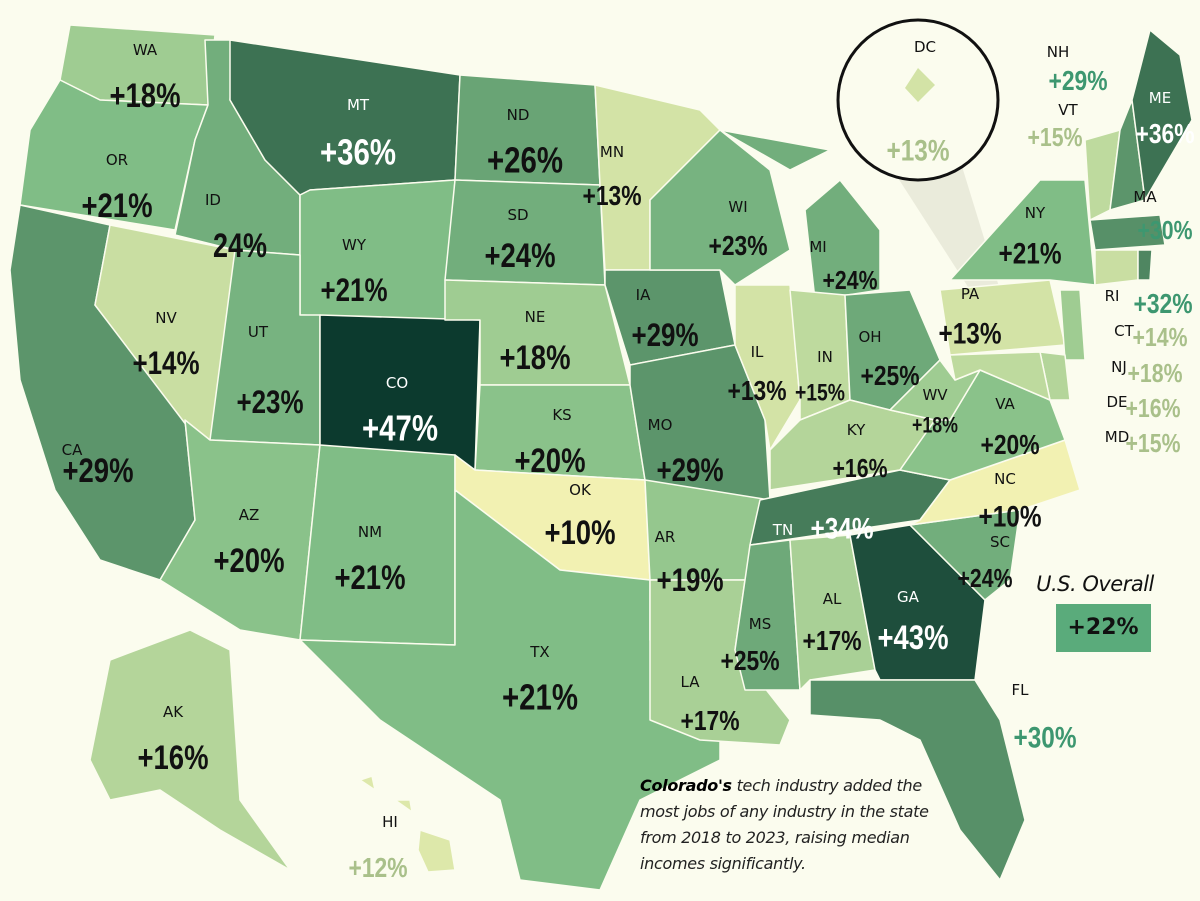  What do you see at coordinates (213, 200) in the screenshot?
I see `state-name-id: ID` at bounding box center [213, 200].